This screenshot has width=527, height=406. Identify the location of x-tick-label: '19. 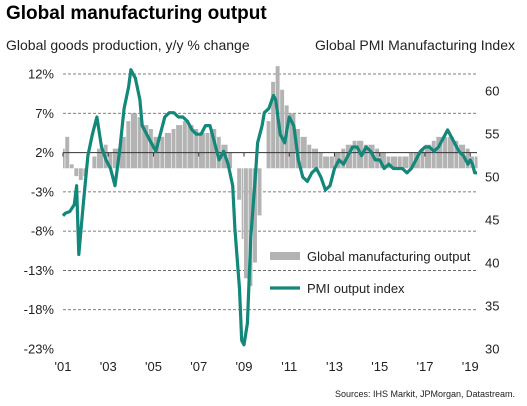
(470, 366).